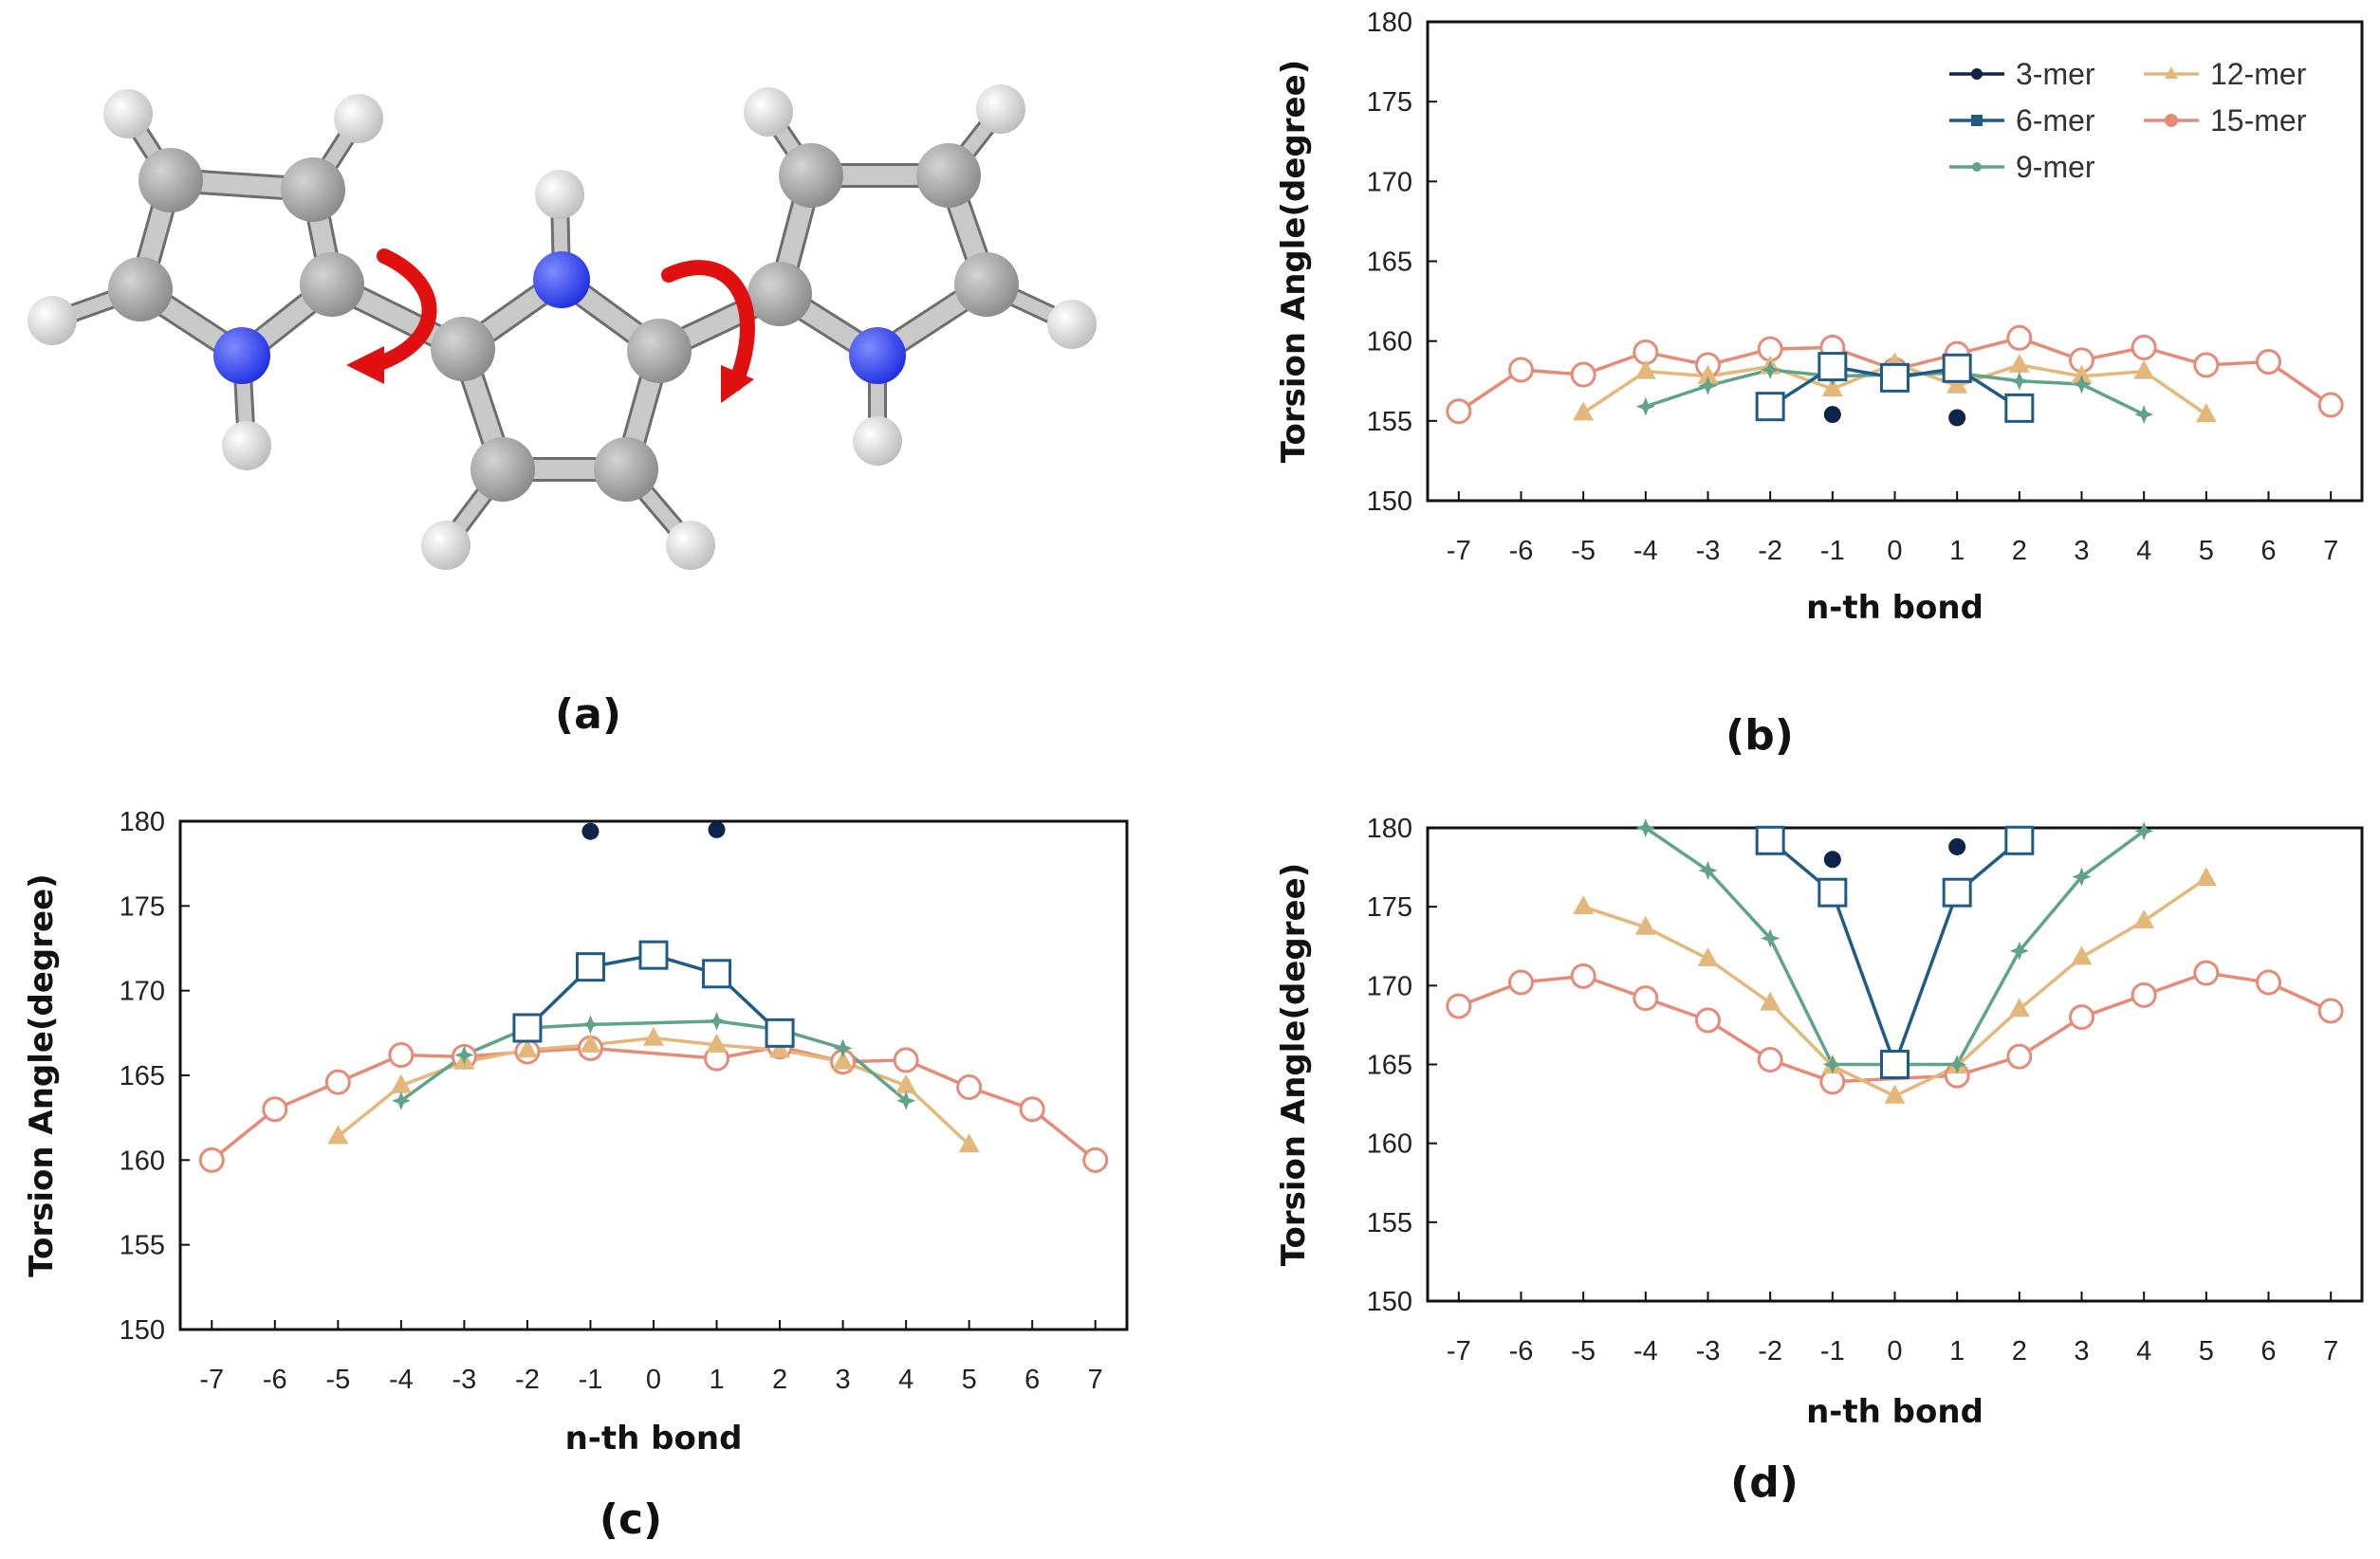 This screenshot has width=2380, height=1559. Describe the element at coordinates (588, 715) in the screenshot. I see `panel-label-a: (a)` at that location.